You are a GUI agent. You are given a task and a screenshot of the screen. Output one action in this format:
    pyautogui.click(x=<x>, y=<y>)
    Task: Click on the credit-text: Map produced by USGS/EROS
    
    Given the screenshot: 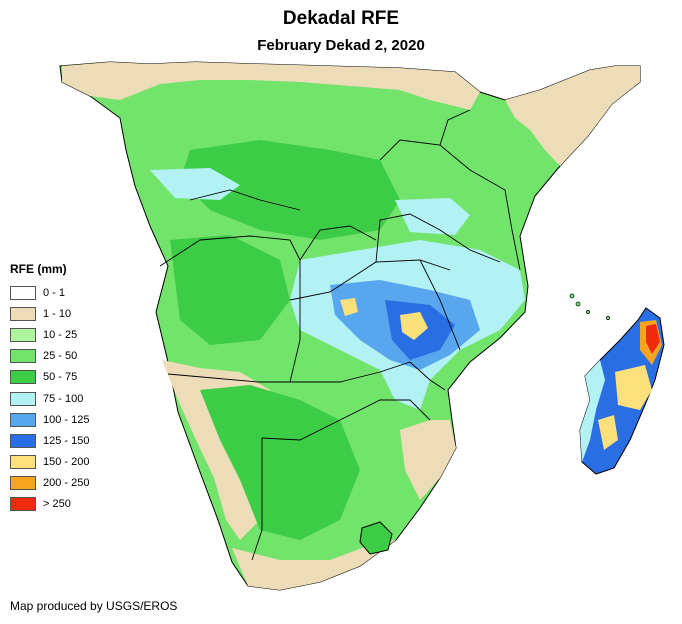 What is the action you would take?
    pyautogui.click(x=94, y=606)
    